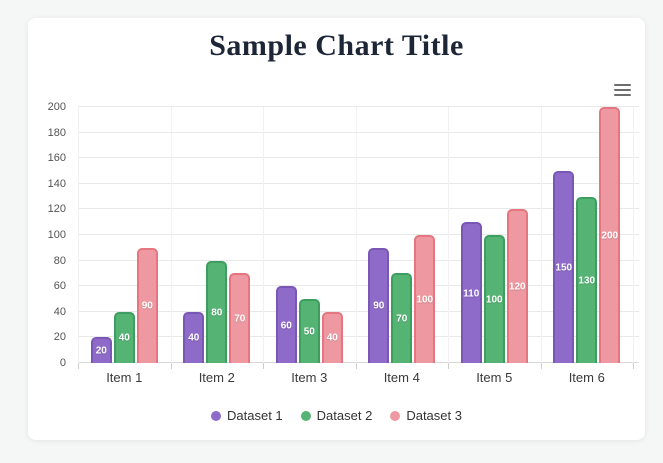 The width and height of the screenshot is (663, 463). I want to click on bar-value-label: 110, so click(471, 294).